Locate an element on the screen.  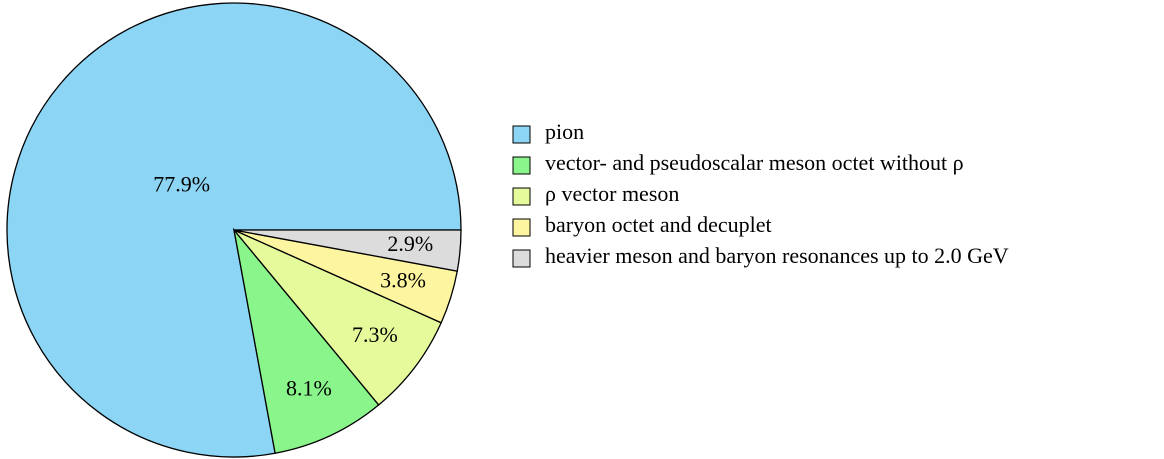
legend-label: baryon octet and decuplet is located at coordinates (658, 224).